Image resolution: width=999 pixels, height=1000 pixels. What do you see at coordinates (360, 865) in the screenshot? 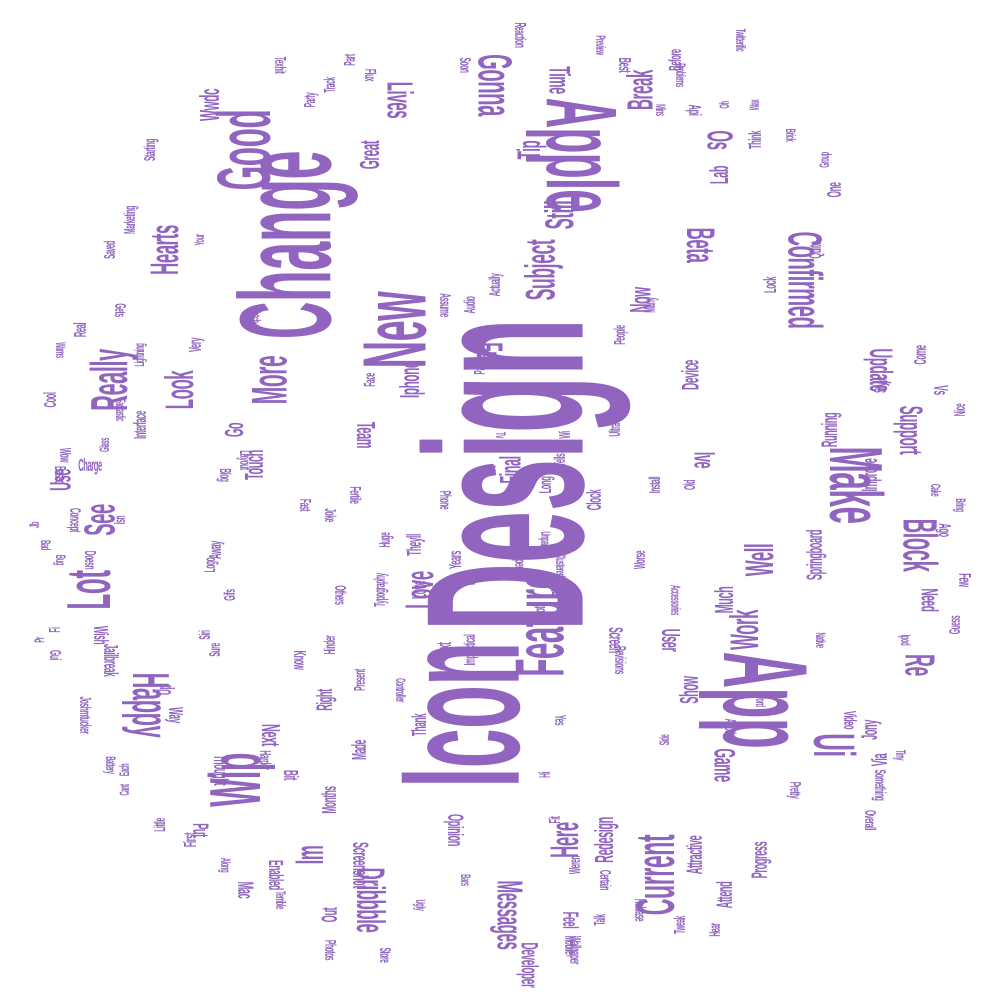
I see `cloud-word: Screenshot` at bounding box center [360, 865].